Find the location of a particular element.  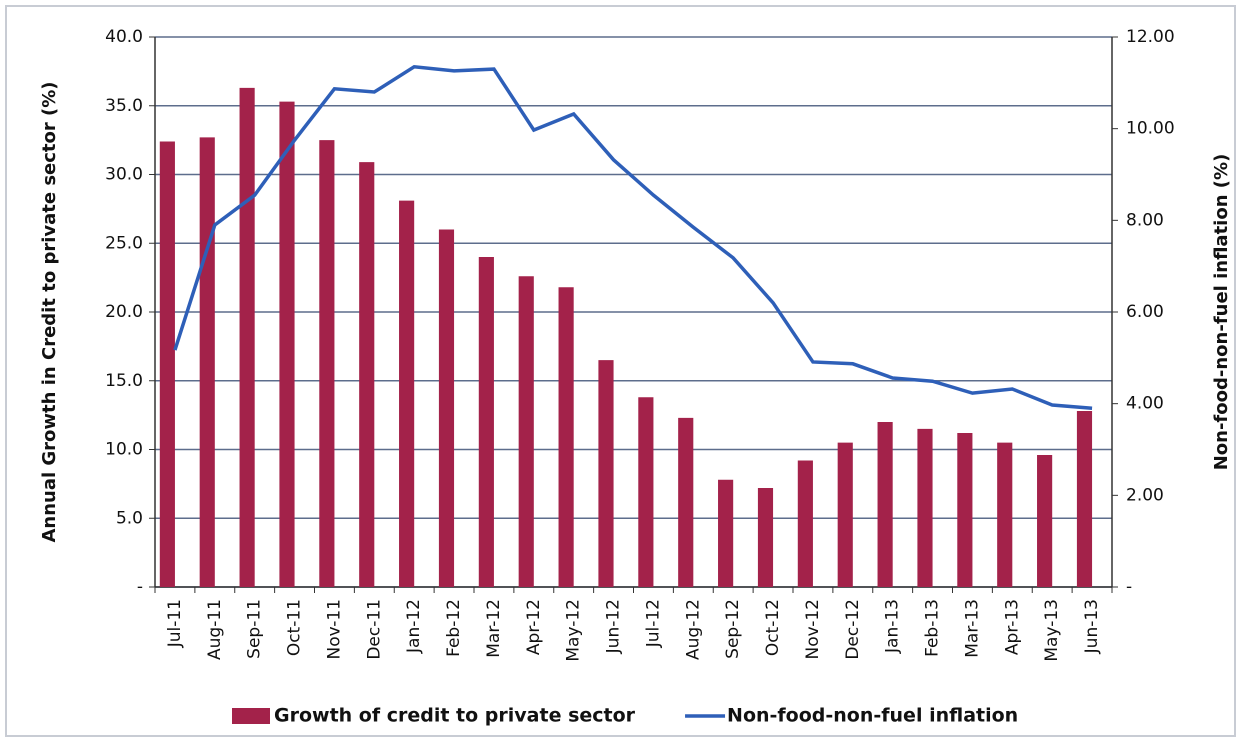

x-tick-label: Oct-11 is located at coordinates (295, 627).